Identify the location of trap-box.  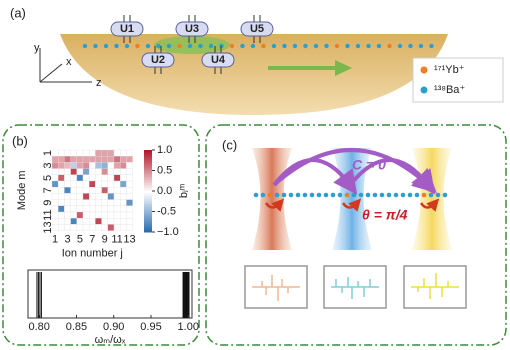
(218, 60).